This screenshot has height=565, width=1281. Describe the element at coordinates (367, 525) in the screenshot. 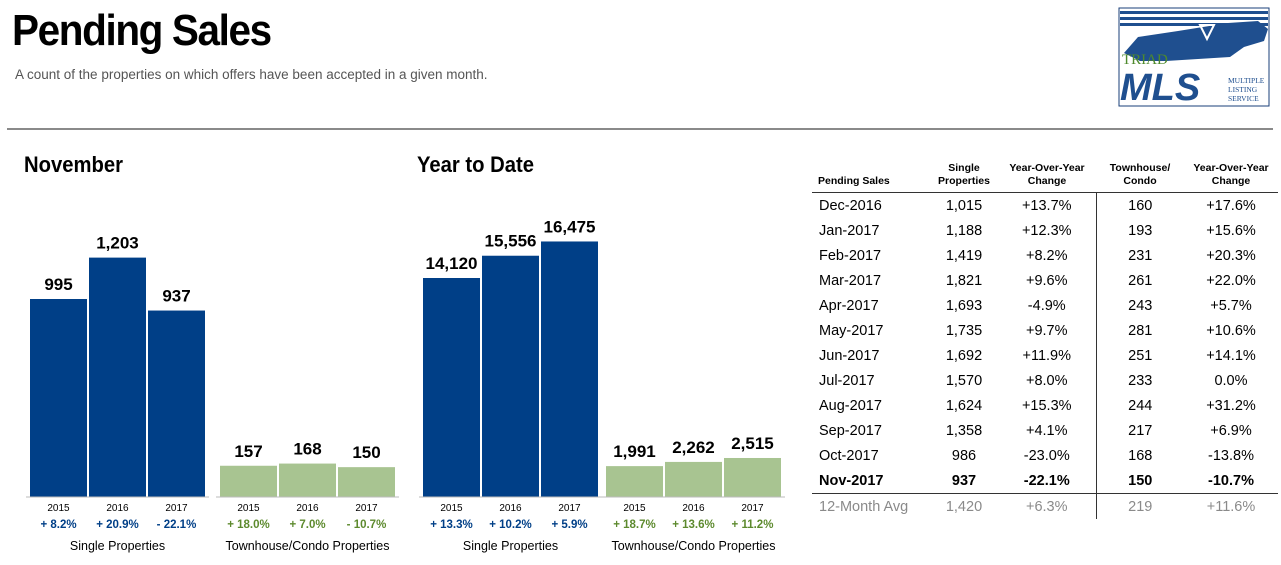

I see `change-label: - 10.7%` at that location.